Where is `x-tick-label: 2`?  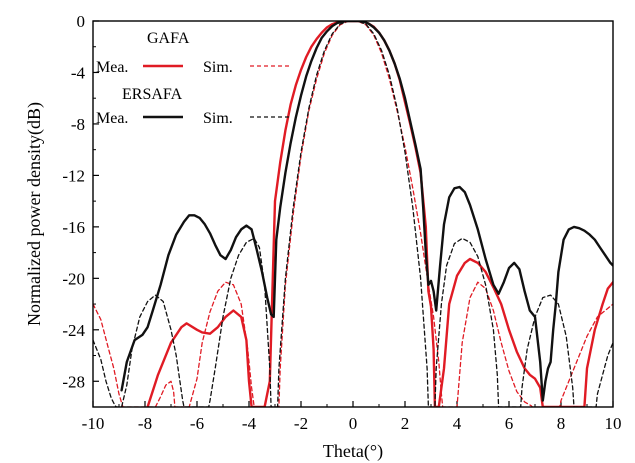 x-tick-label: 2 is located at coordinates (405, 423).